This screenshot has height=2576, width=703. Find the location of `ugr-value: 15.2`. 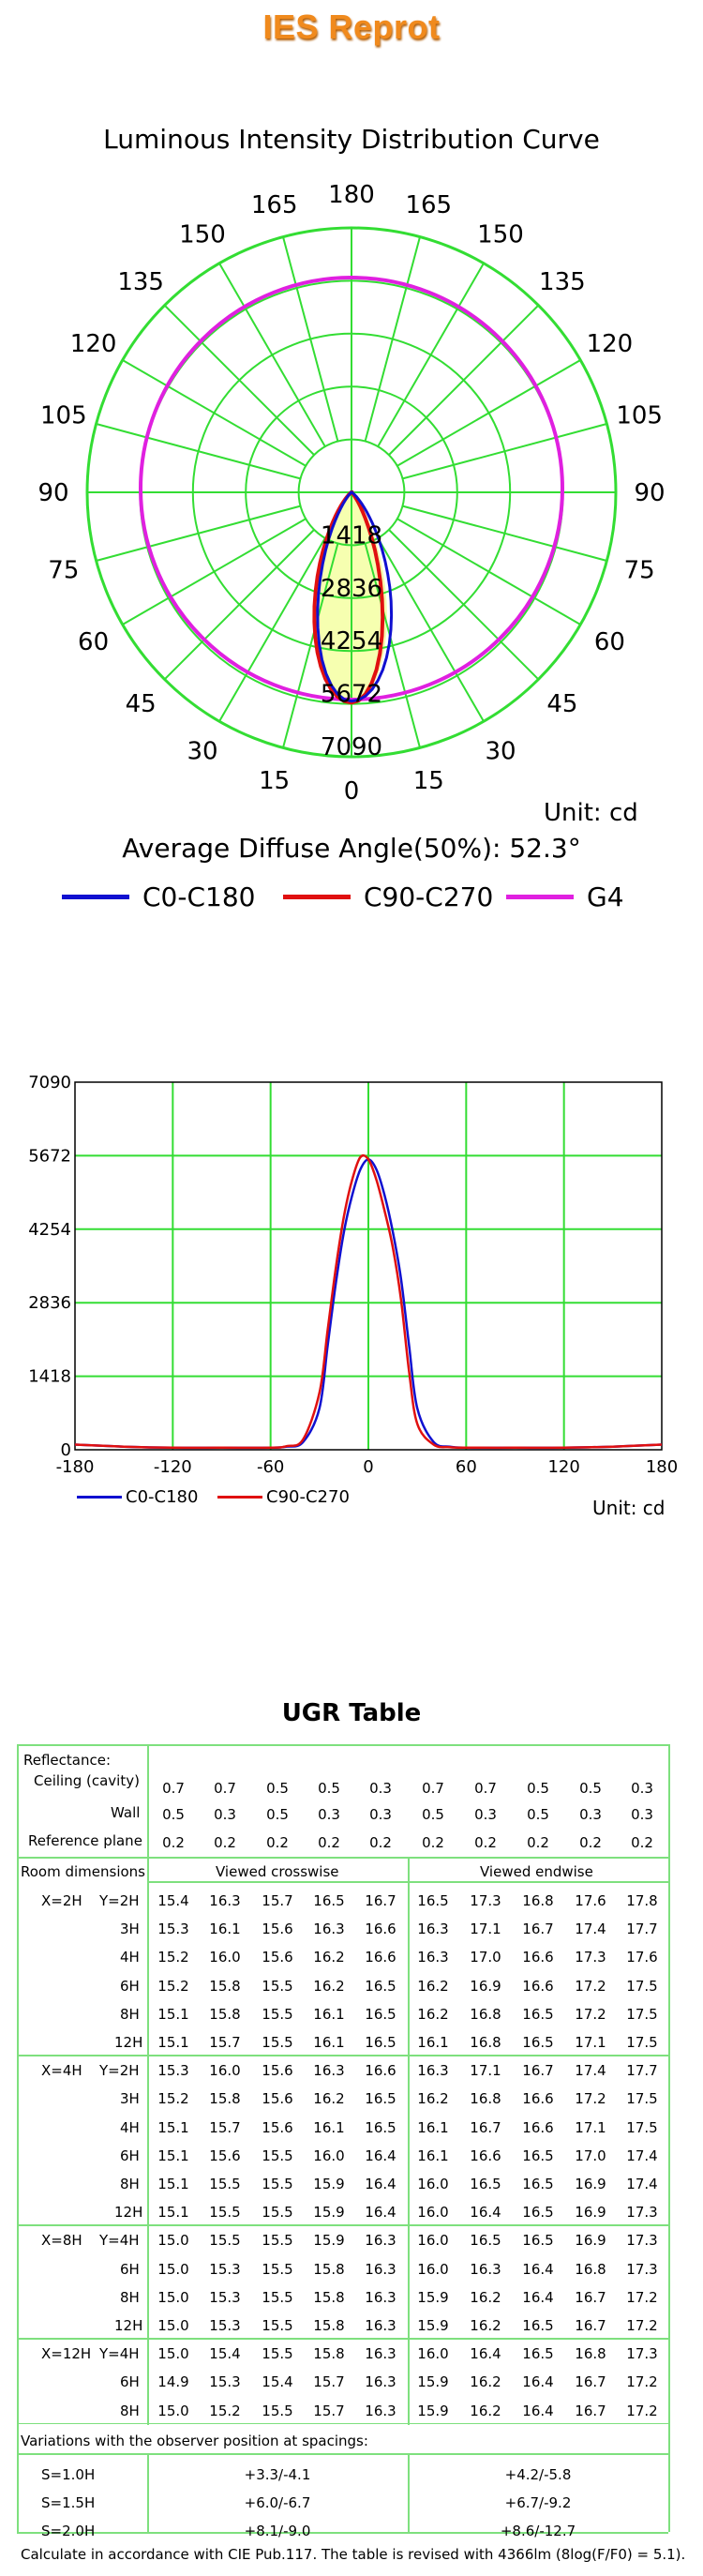

ugr-value: 15.2 is located at coordinates (173, 1986).